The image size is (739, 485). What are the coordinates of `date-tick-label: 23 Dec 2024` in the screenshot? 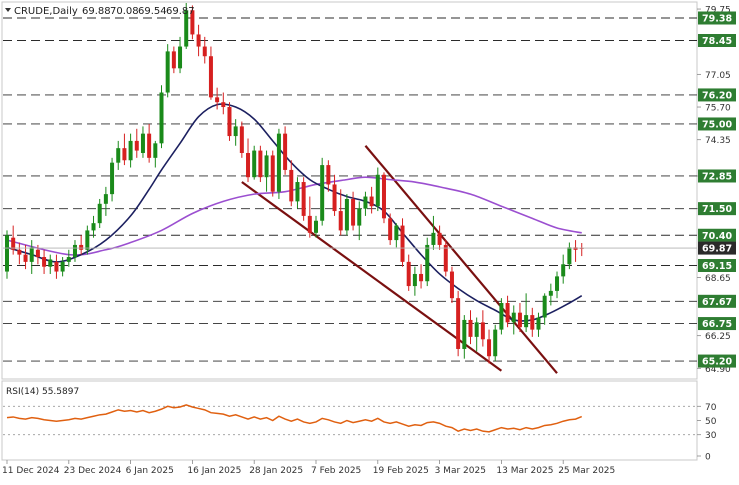 It's located at (93, 471).